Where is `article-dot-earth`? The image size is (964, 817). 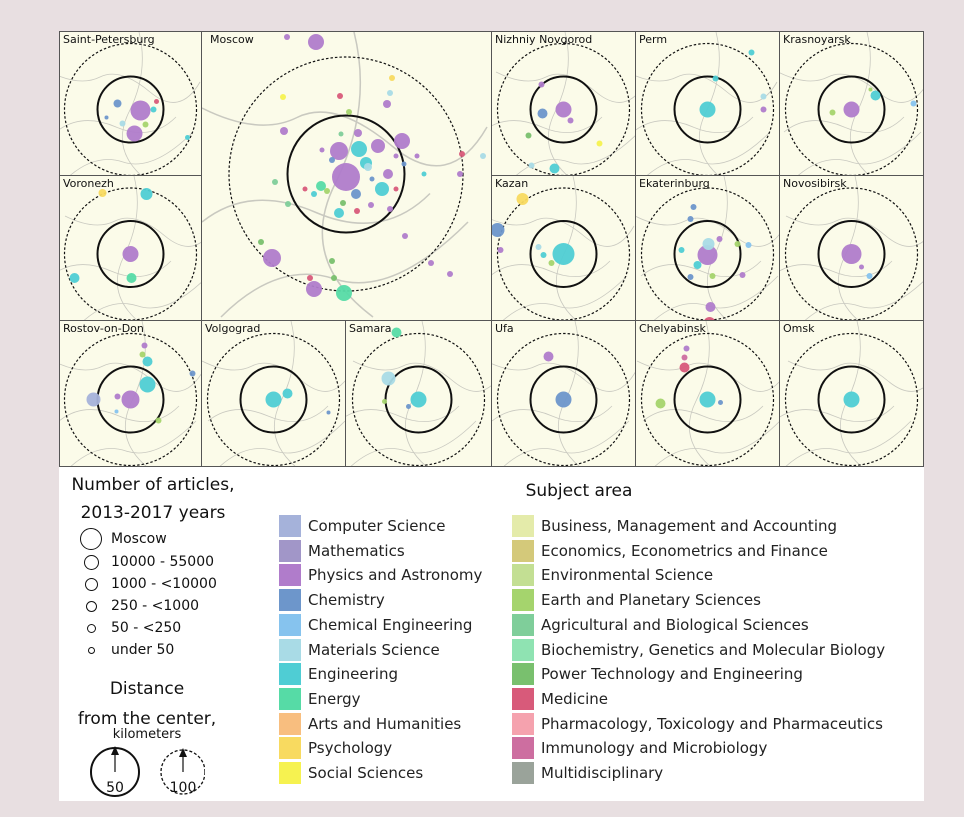
article-dot-earth is located at coordinates (384, 401).